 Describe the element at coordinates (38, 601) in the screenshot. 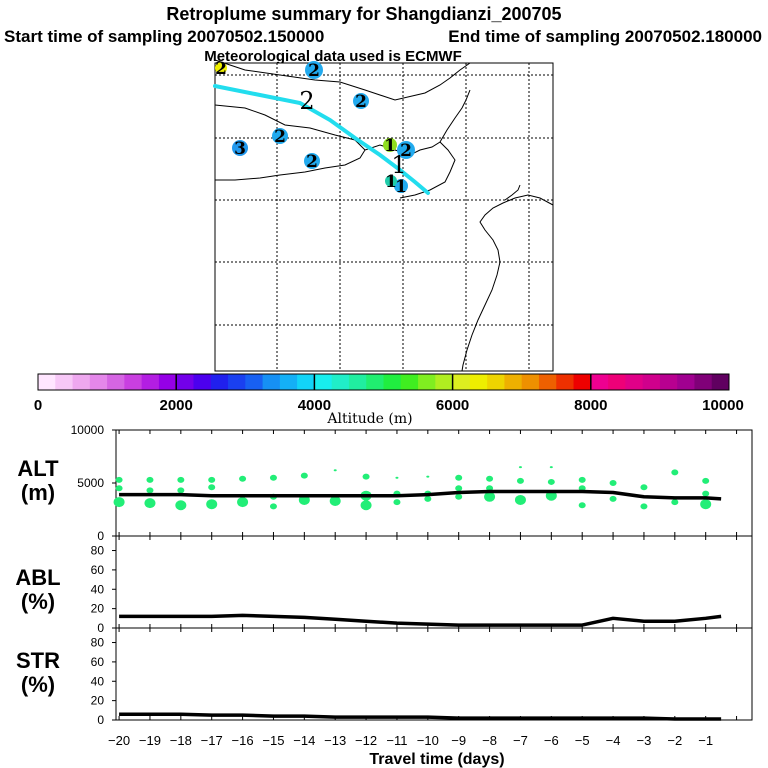

I see `abl-unit: (%)` at that location.